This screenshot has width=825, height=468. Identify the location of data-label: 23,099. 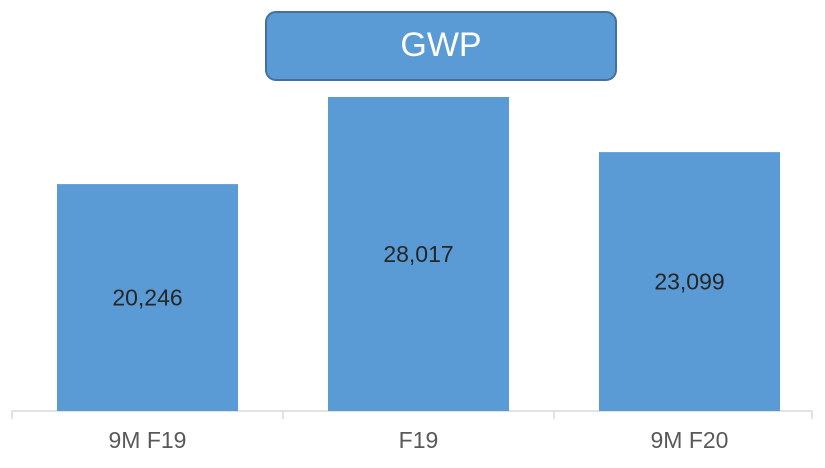
(689, 282).